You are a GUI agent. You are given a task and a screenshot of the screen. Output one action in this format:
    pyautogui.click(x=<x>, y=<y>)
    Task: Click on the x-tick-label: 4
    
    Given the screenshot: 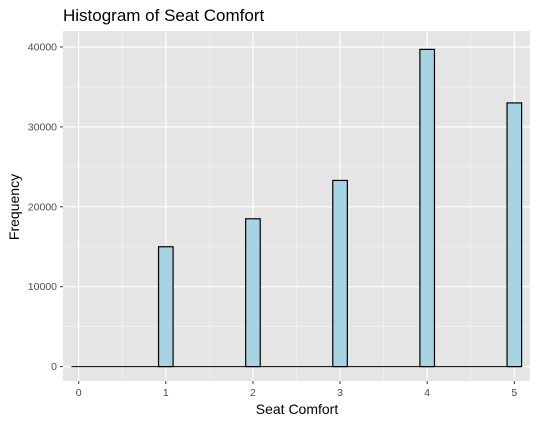 What is the action you would take?
    pyautogui.click(x=427, y=393)
    